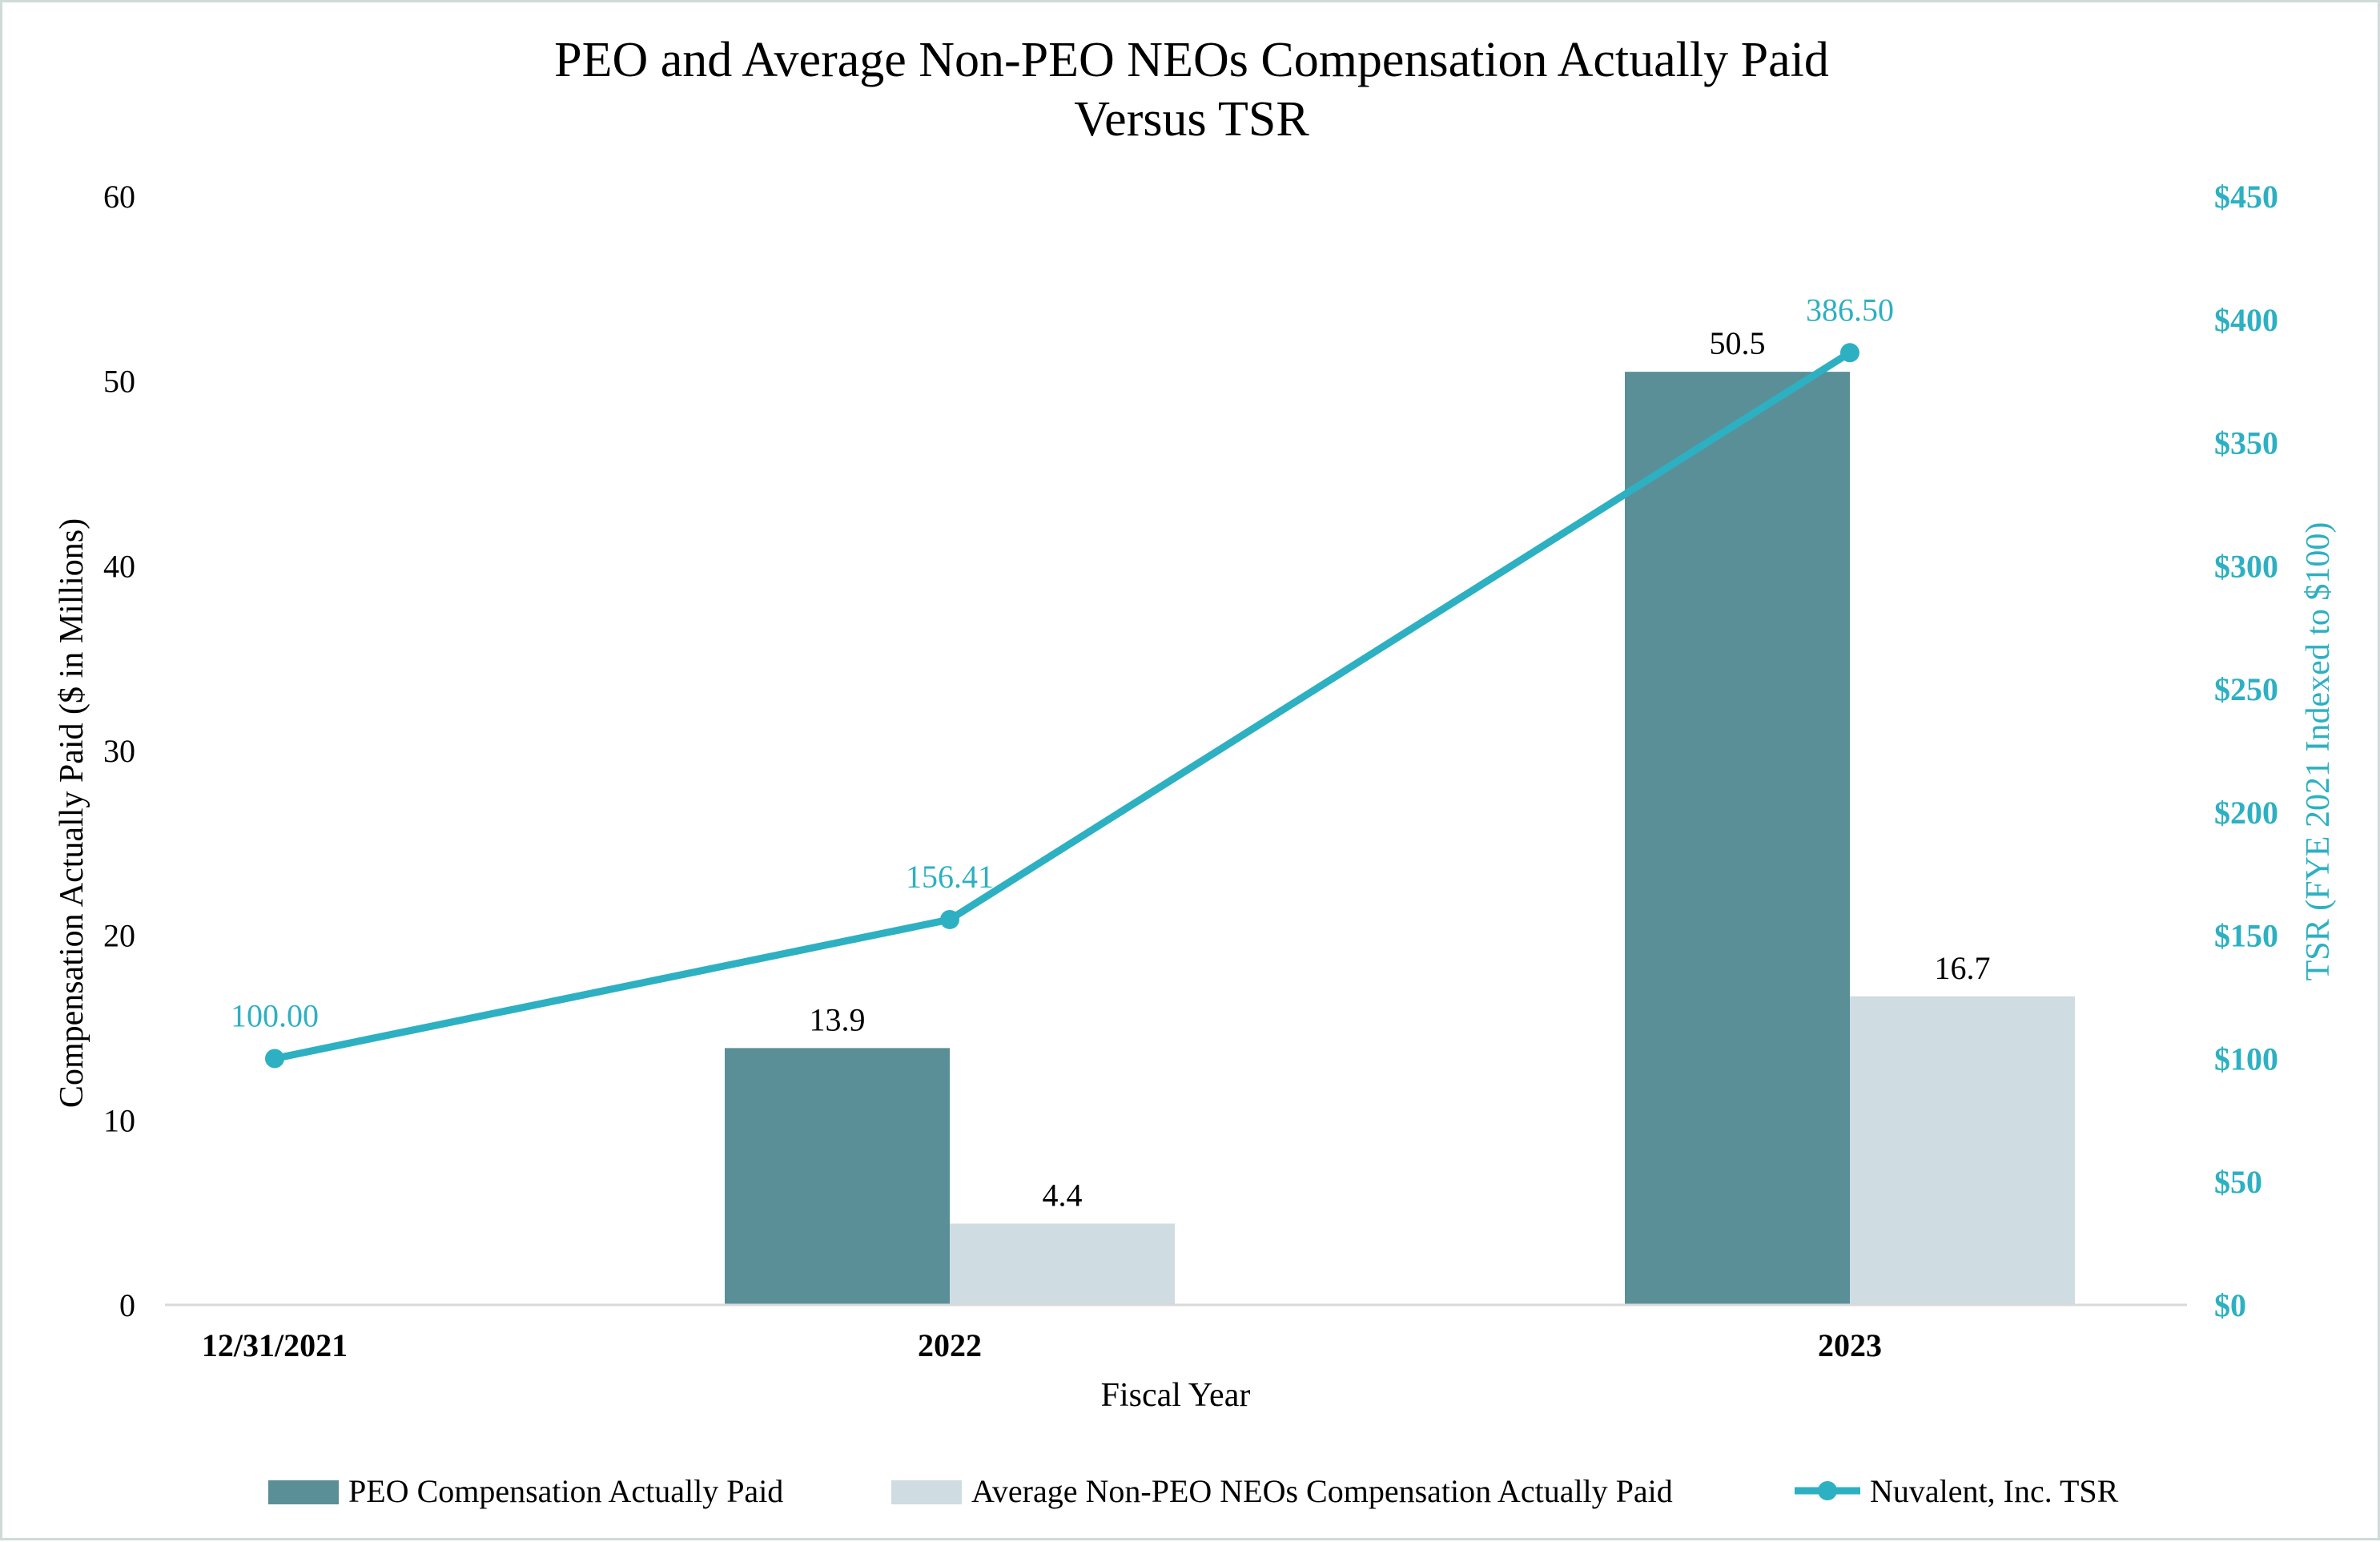  What do you see at coordinates (2246, 936) in the screenshot?
I see `right-tick-label: $150` at bounding box center [2246, 936].